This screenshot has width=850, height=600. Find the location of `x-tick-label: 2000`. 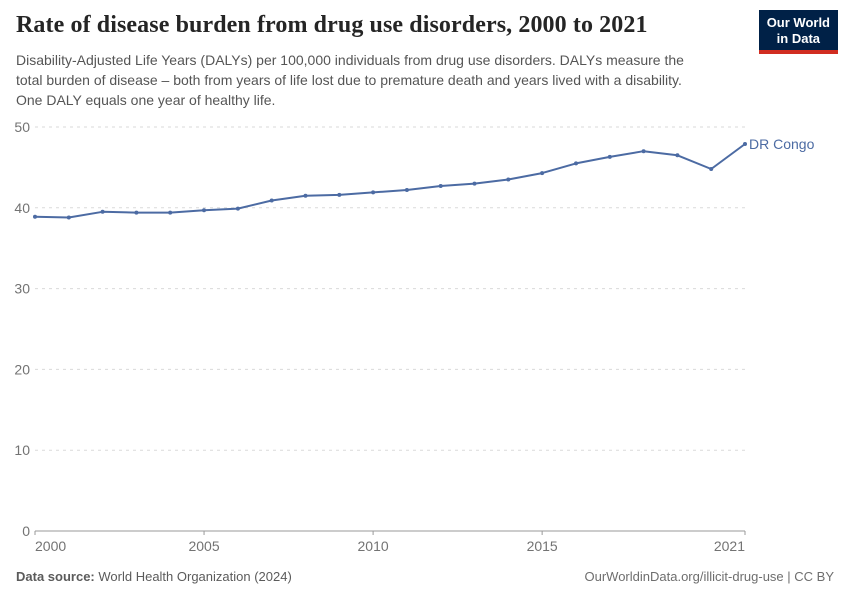

x-tick-label: 2000 is located at coordinates (50, 546).